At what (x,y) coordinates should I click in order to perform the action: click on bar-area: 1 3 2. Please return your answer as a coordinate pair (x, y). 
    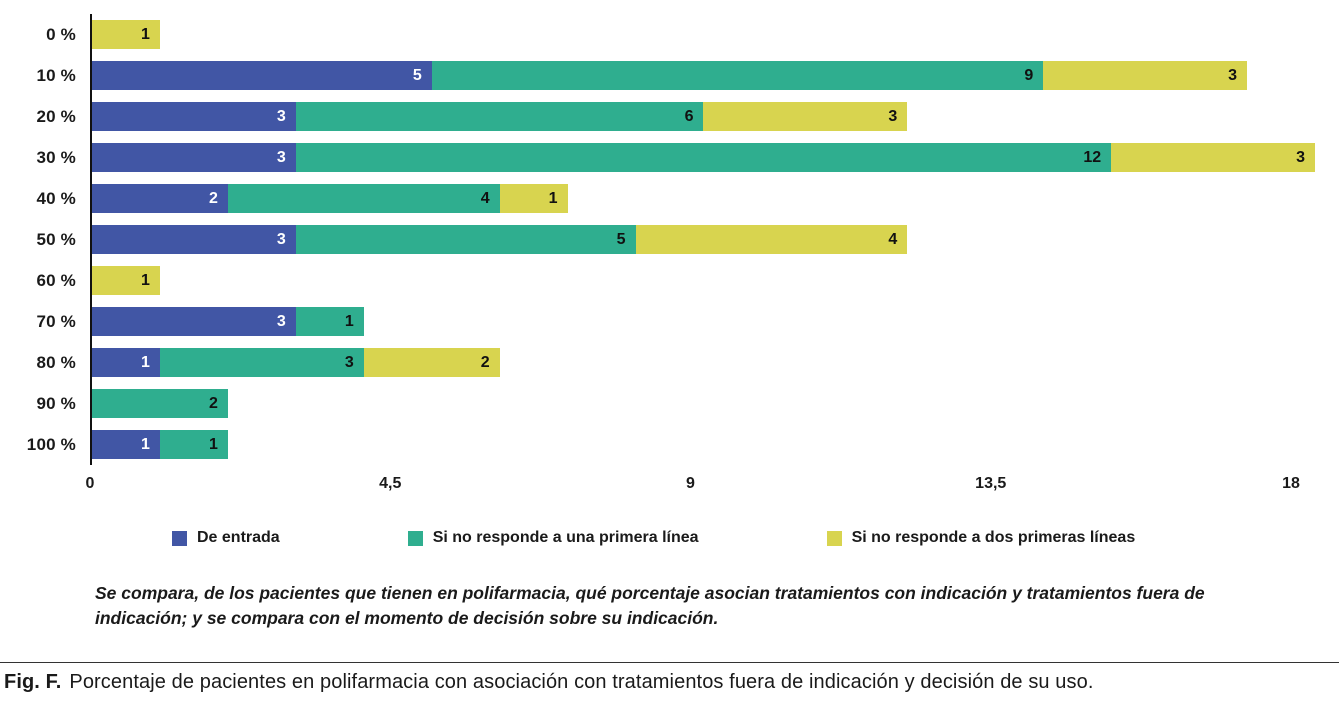
    Looking at the image, I should click on (702, 362).